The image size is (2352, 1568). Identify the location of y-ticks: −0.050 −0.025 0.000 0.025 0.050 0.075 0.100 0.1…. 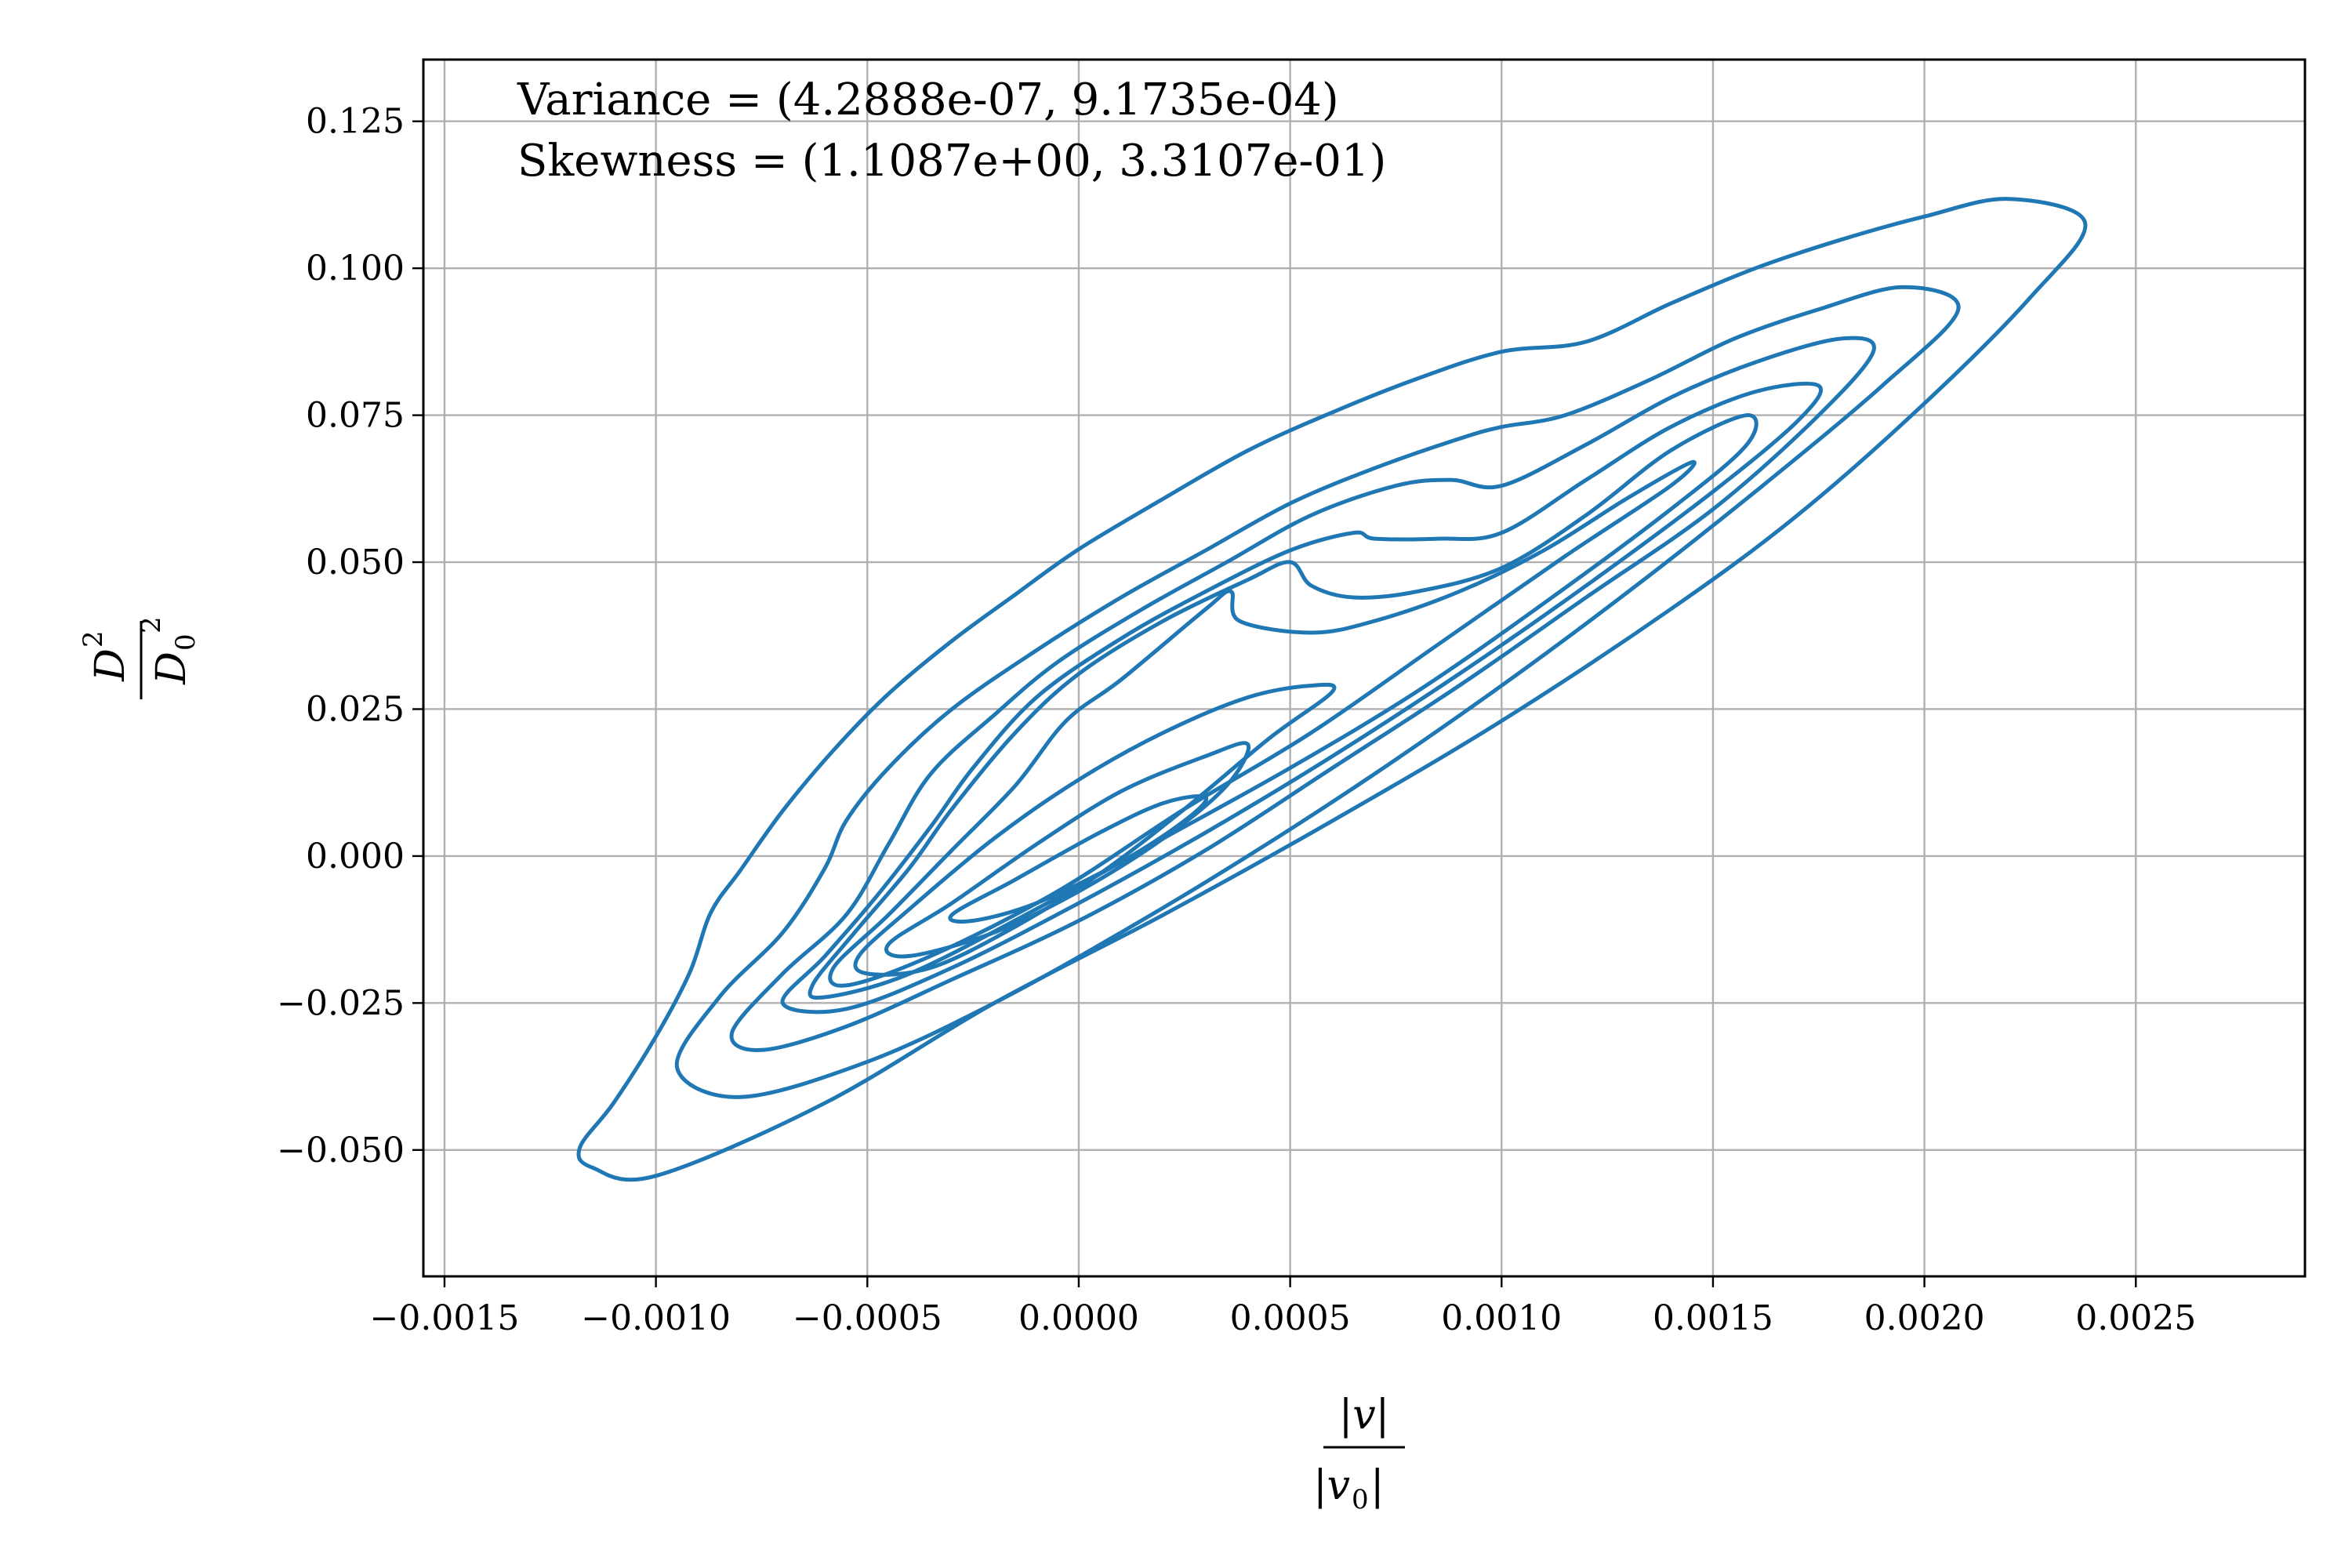
(350, 636).